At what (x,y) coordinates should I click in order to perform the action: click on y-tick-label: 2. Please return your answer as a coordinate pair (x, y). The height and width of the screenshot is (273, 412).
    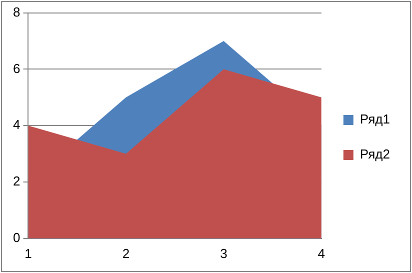
    Looking at the image, I should click on (16, 181).